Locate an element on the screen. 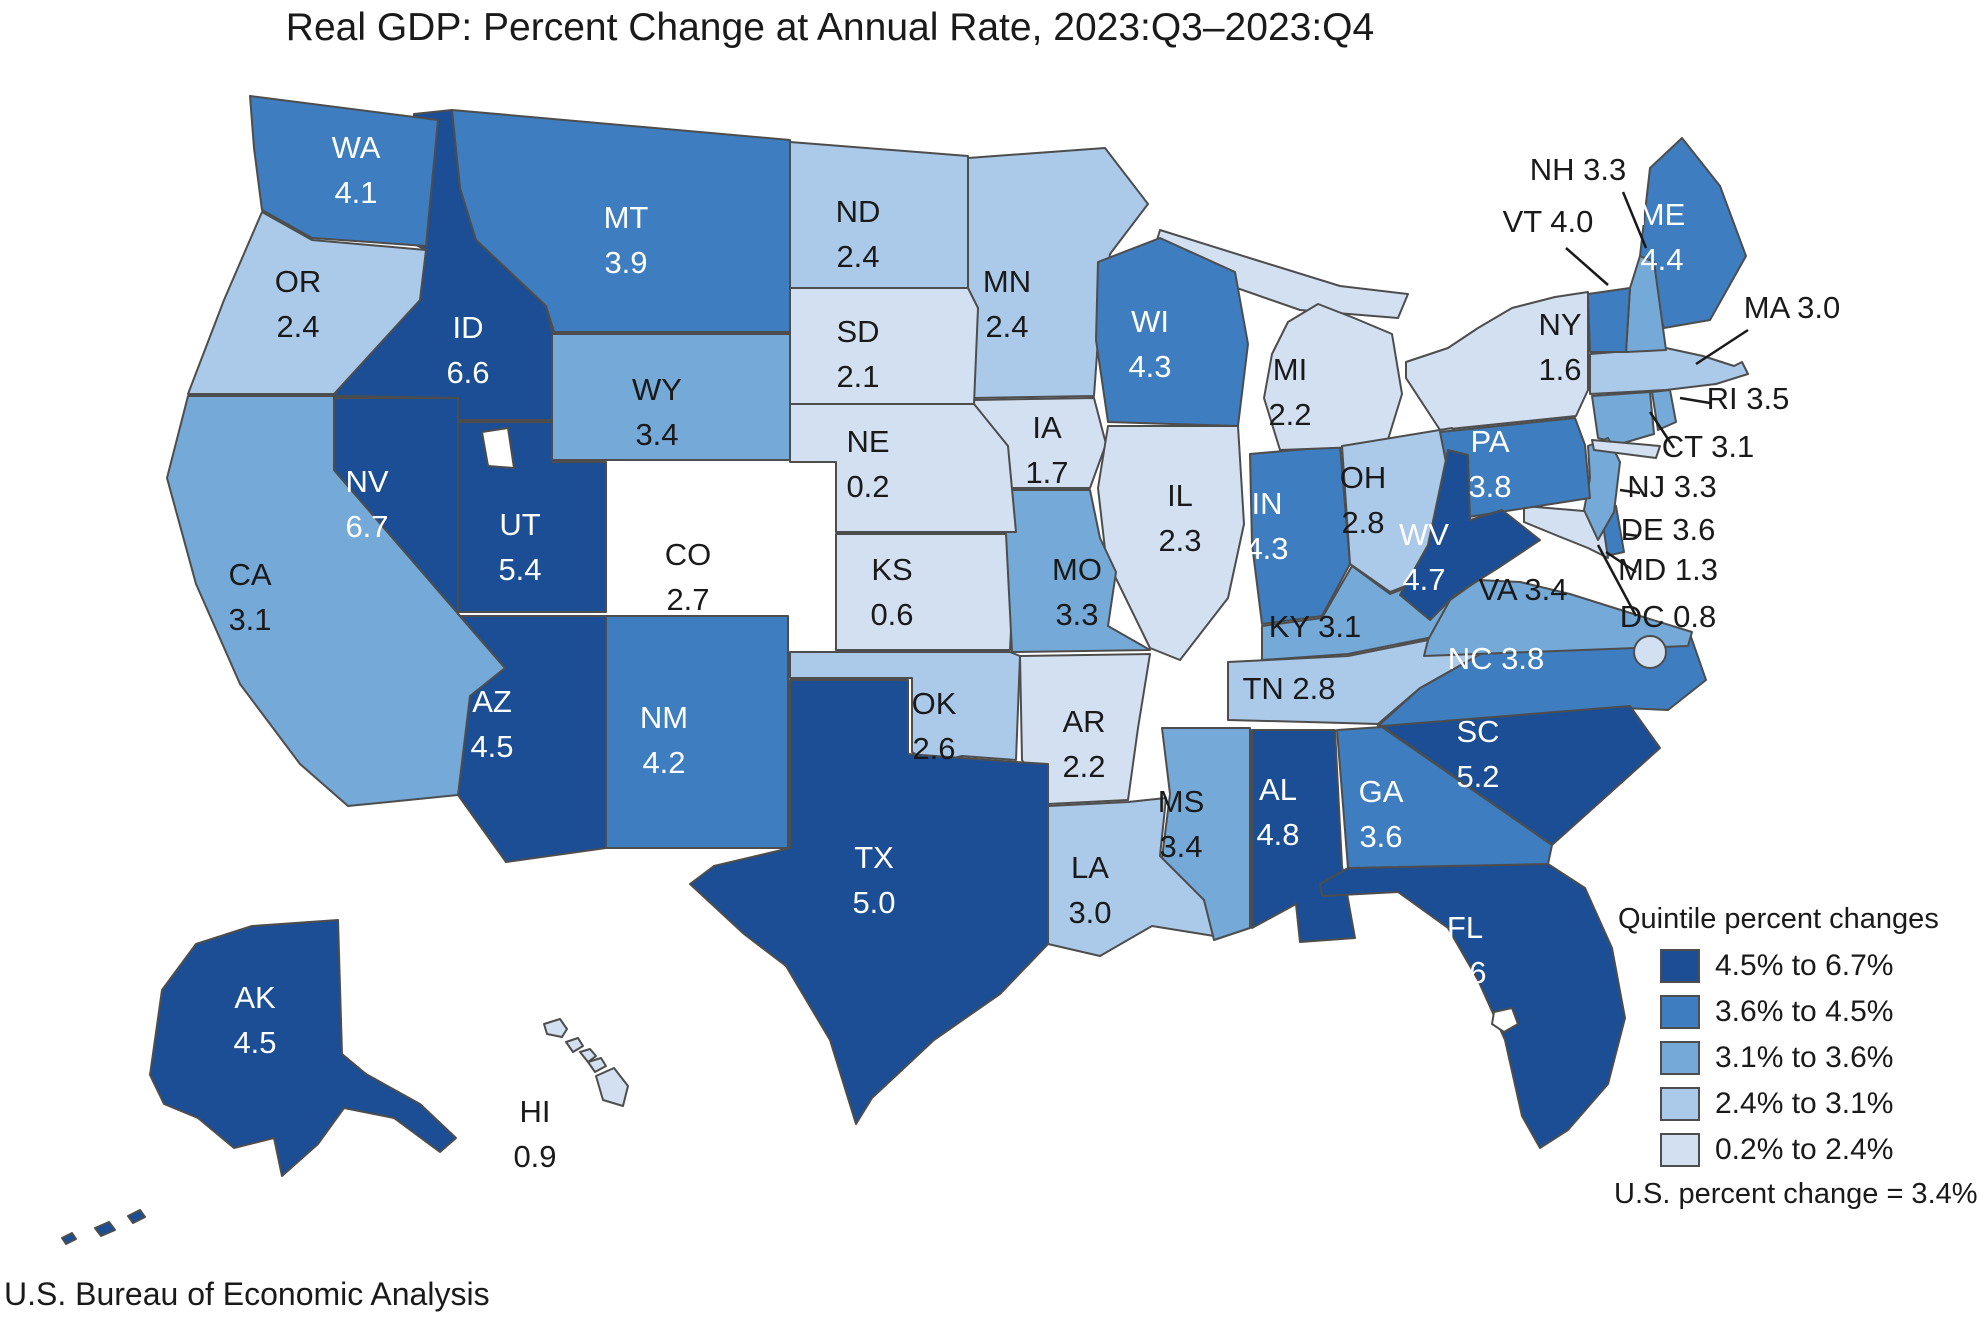 Image resolution: width=1980 pixels, height=1319 pixels. state-NE is located at coordinates (903, 468).